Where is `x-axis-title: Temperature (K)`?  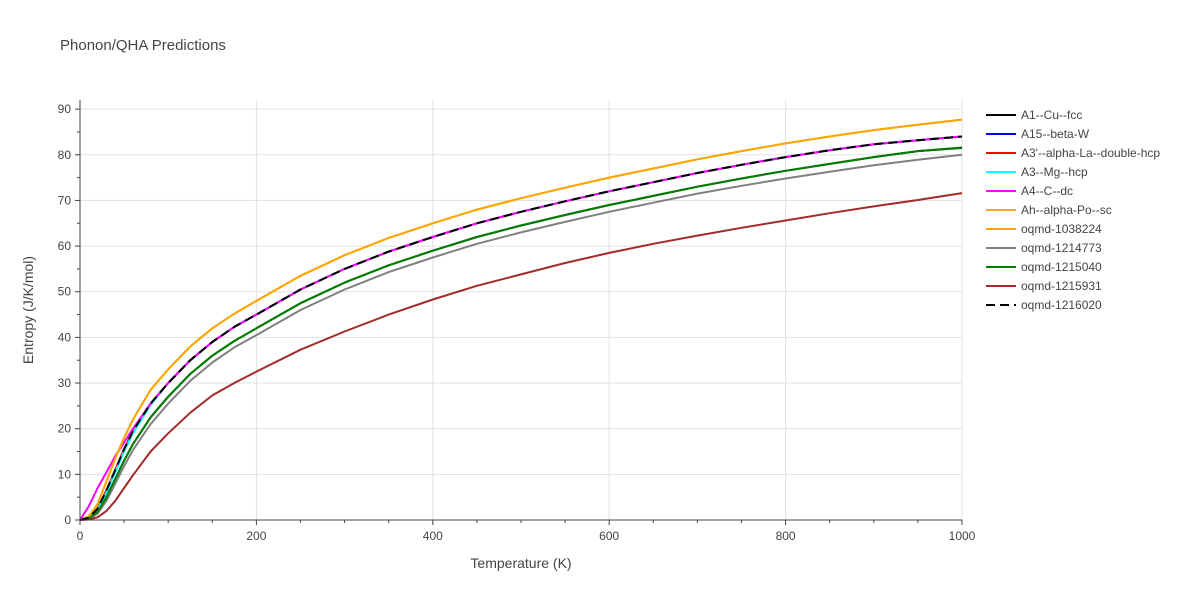 x-axis-title: Temperature (K) is located at coordinates (520, 563).